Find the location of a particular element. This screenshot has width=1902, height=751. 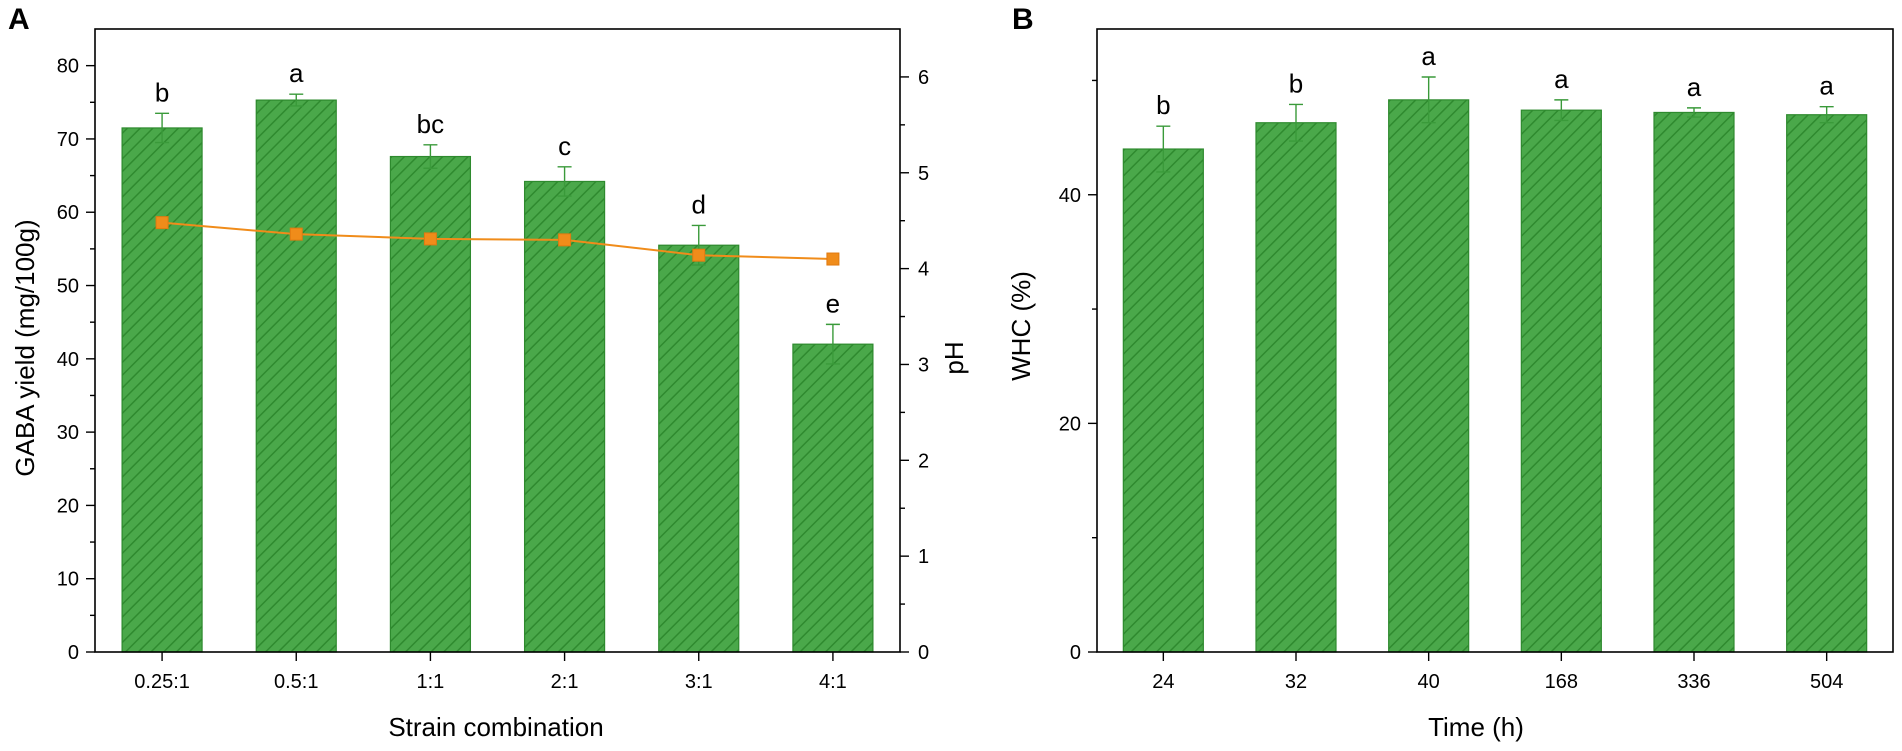

significance-label-b-5: a is located at coordinates (1826, 86).